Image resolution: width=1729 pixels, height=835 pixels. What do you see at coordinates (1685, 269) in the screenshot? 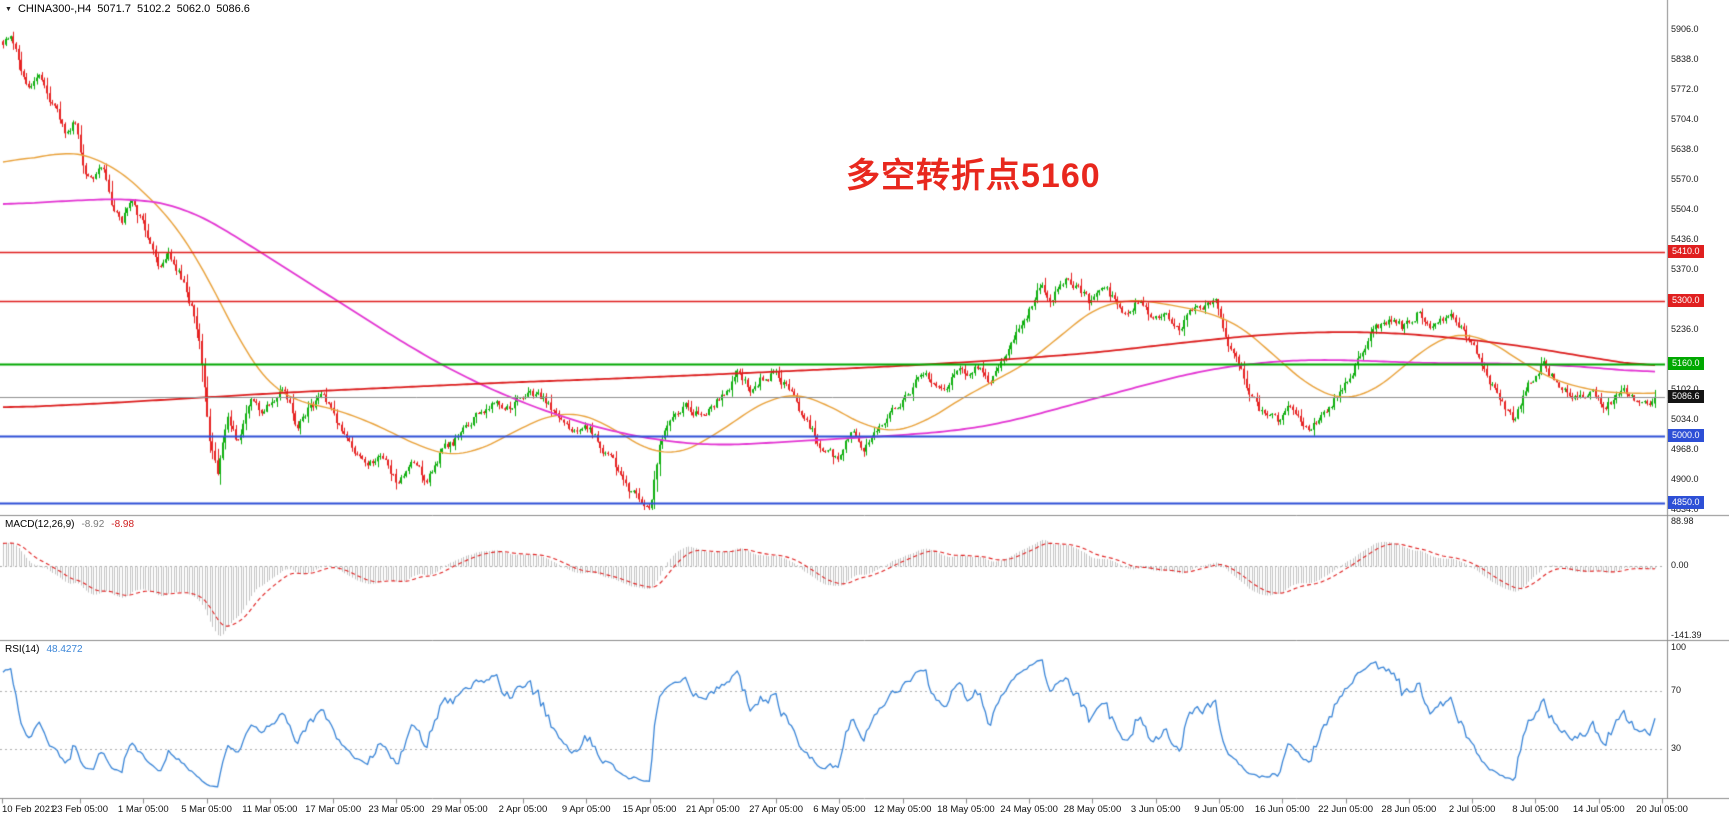
I see `price-axis-label: 5370.0` at bounding box center [1685, 269].